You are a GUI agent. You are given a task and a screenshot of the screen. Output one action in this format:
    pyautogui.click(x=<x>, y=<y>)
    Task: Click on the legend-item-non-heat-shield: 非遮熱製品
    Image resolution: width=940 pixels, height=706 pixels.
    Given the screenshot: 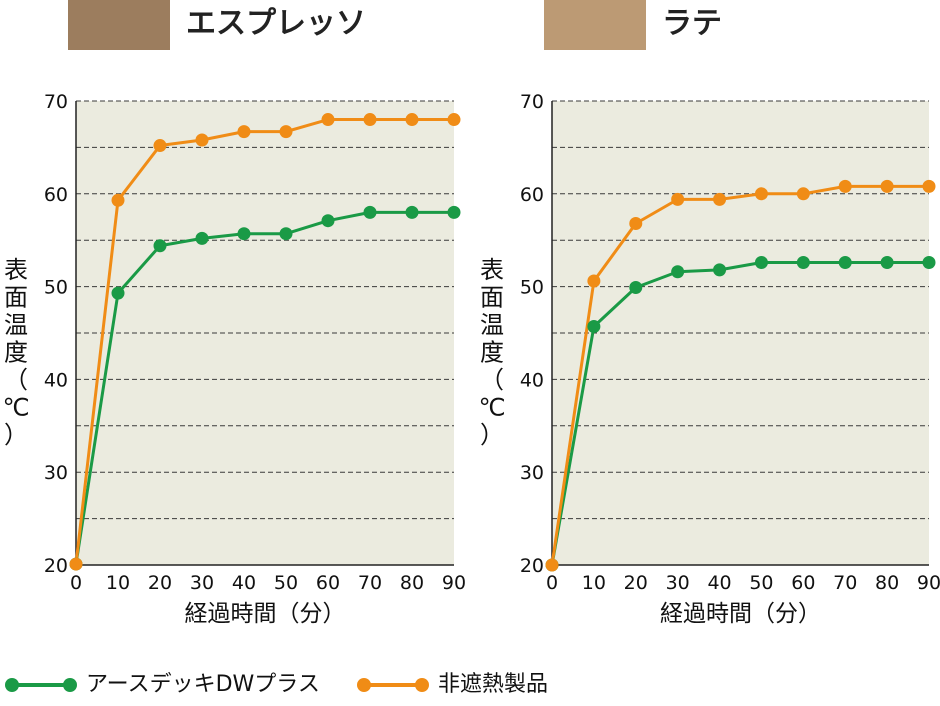 What is the action you would take?
    pyautogui.click(x=482, y=685)
    